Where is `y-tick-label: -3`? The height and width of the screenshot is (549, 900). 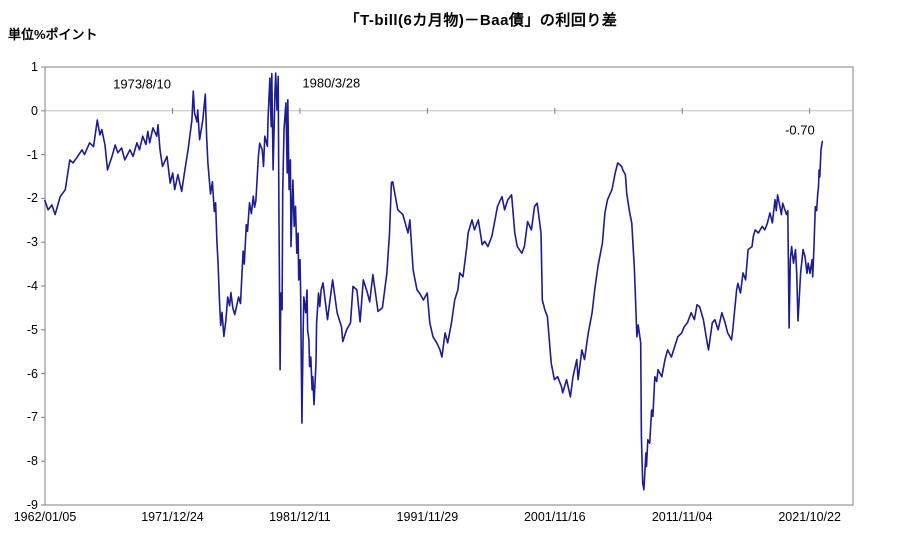
y-tick-label: -3 is located at coordinates (32, 242).